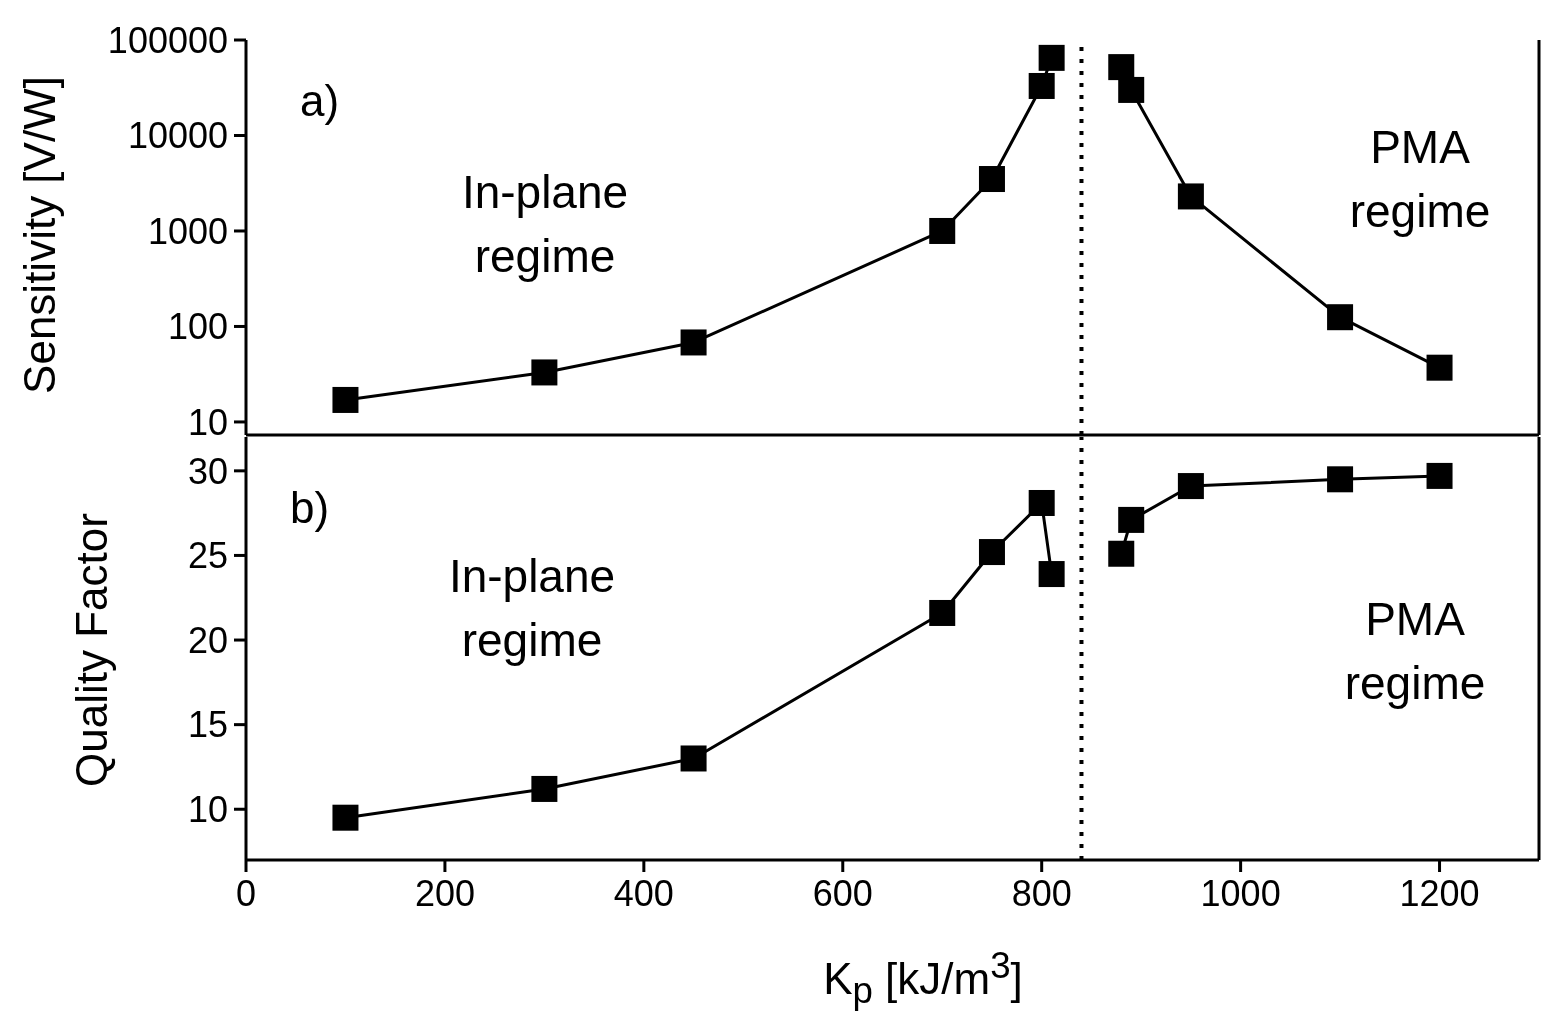  Describe the element at coordinates (643, 893) in the screenshot. I see `x-tick-label: 400` at that location.